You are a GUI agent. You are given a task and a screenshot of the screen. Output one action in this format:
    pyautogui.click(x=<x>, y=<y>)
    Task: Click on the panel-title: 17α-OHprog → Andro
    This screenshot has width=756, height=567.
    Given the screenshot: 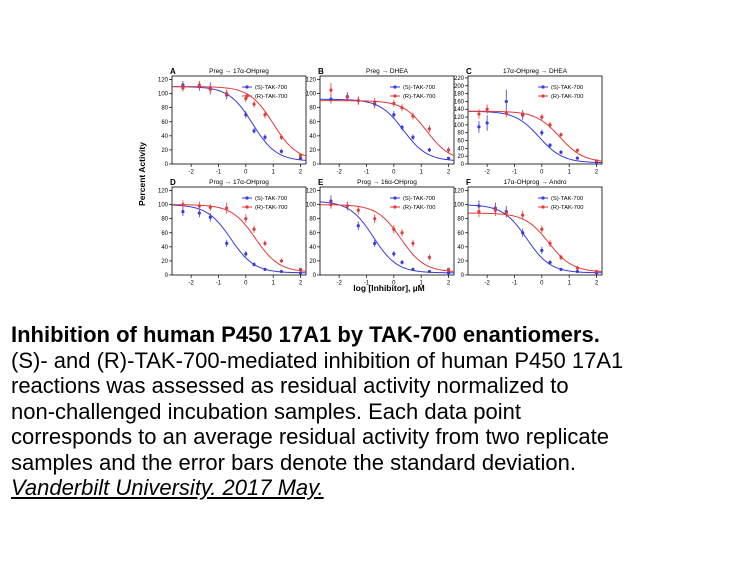 What is the action you would take?
    pyautogui.click(x=534, y=182)
    